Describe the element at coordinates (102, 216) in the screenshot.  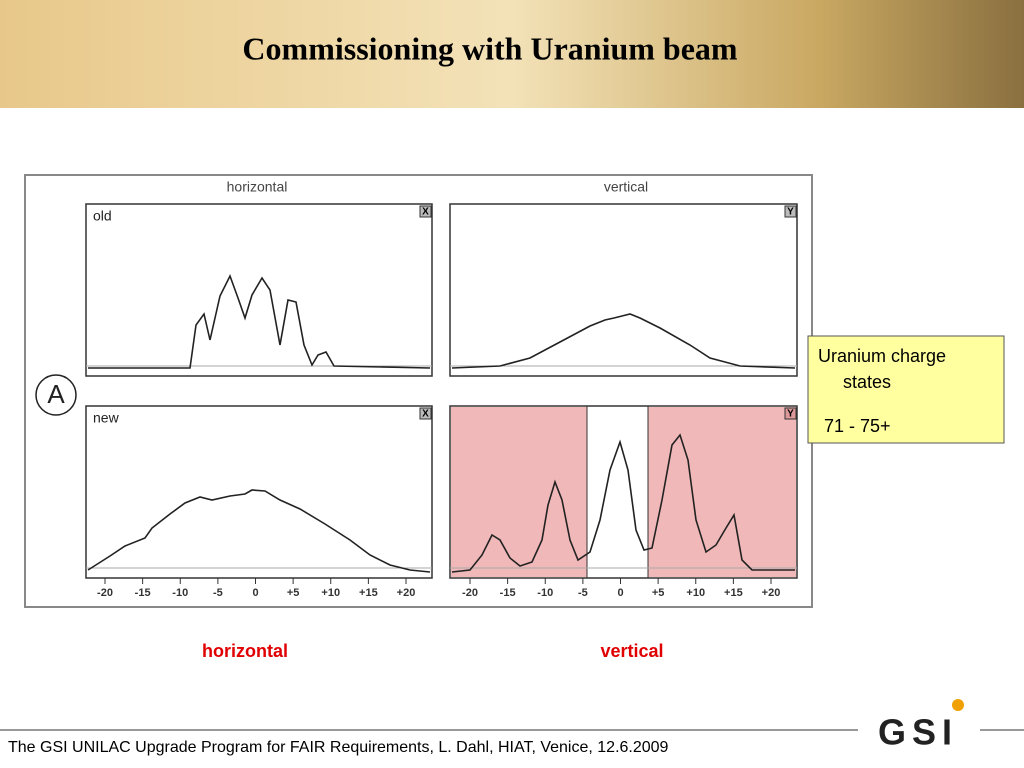
I see `row-label: old` at that location.